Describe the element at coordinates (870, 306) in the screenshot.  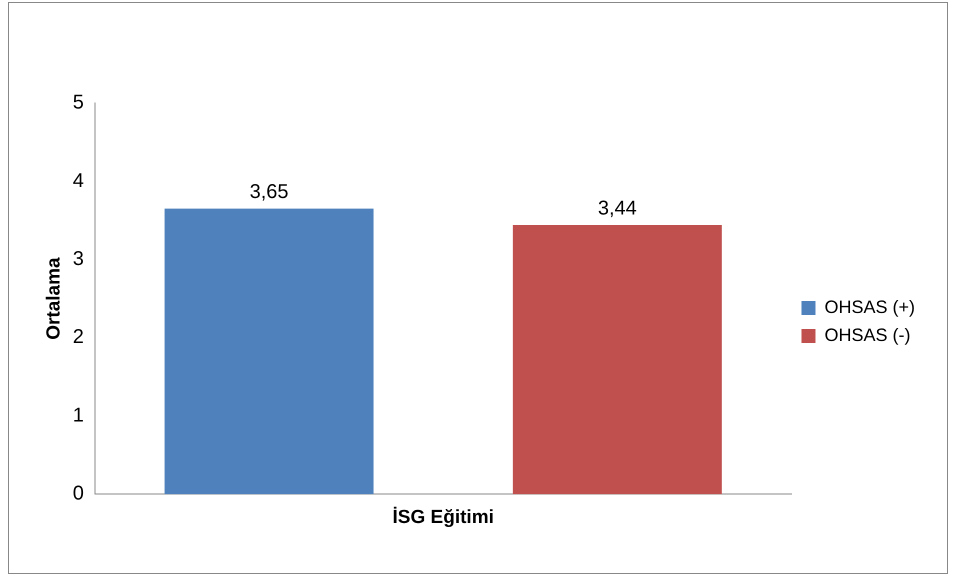
I see `legend-label: OHSAS (+)` at that location.